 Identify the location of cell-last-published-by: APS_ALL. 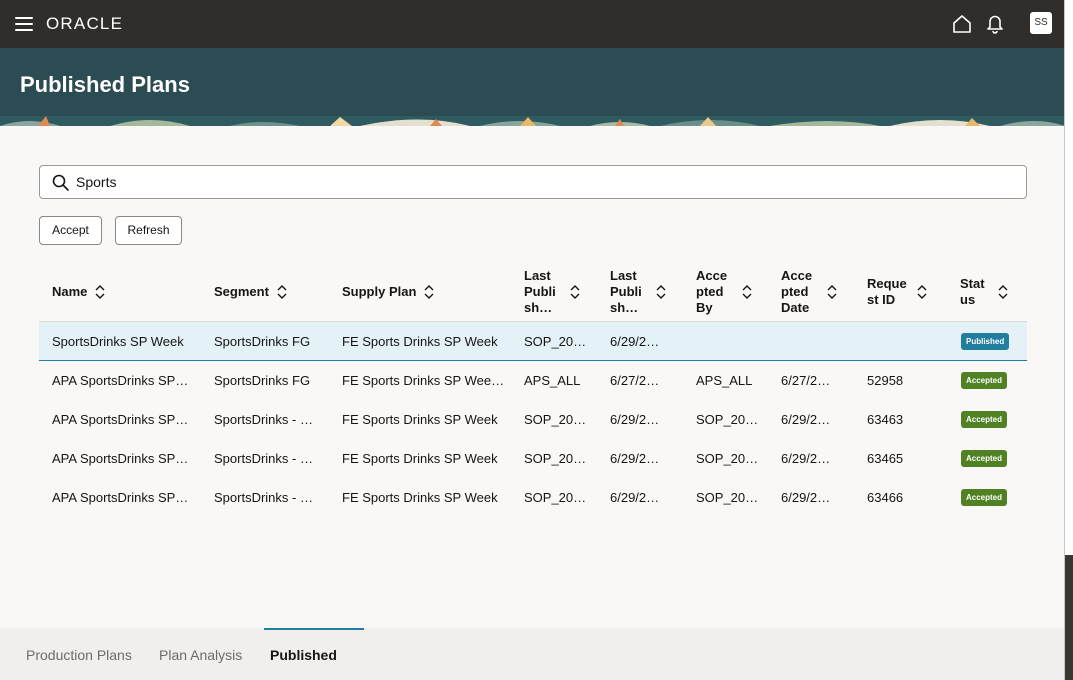
(552, 380).